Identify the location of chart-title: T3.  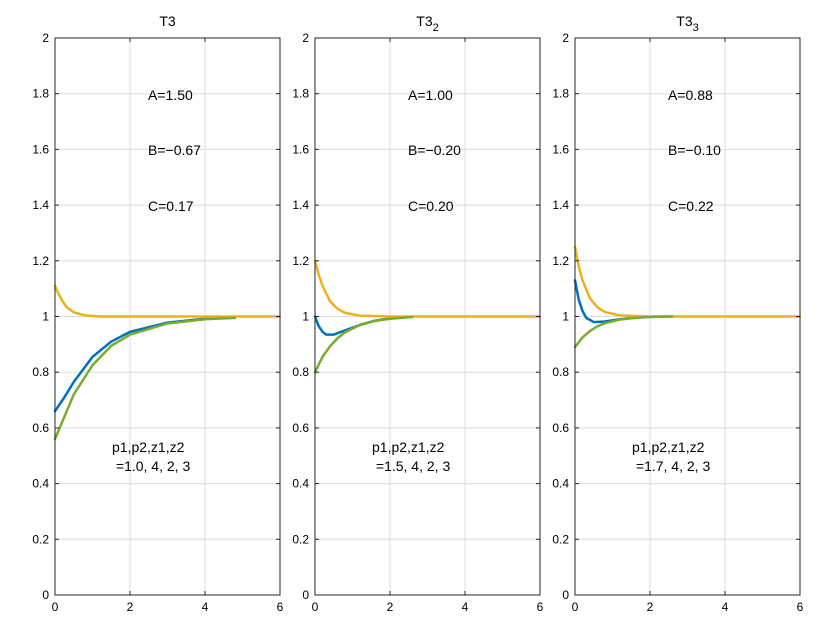
(167, 21).